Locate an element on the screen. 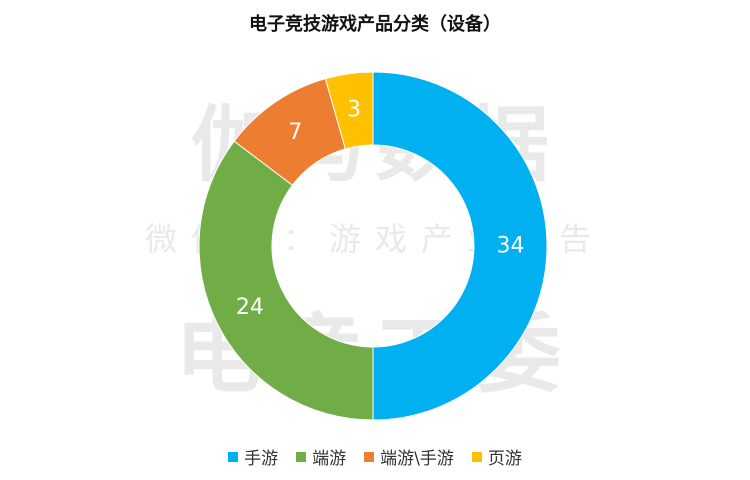 The image size is (750, 480). chart-title: 电子竞技游戏产品分类（设备） is located at coordinates (375, 24).